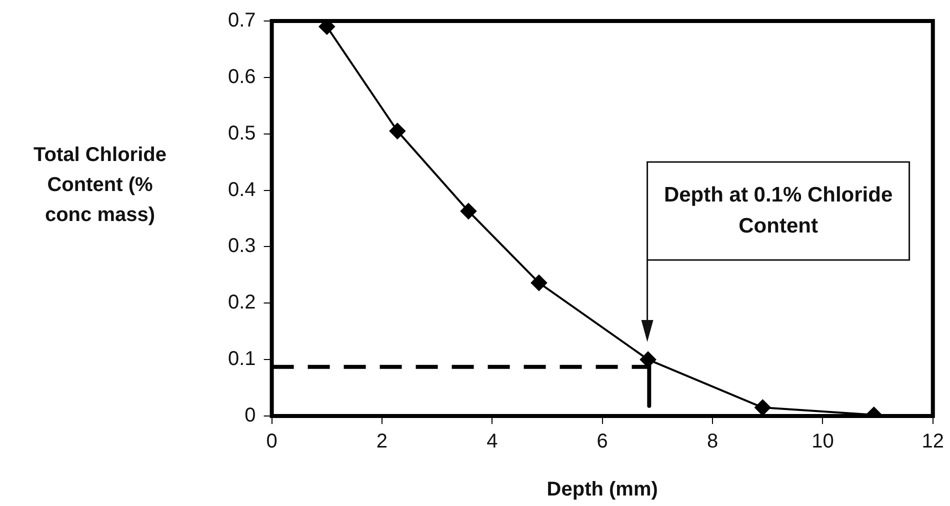  What do you see at coordinates (242, 21) in the screenshot?
I see `y-tick-label: 0.7` at bounding box center [242, 21].